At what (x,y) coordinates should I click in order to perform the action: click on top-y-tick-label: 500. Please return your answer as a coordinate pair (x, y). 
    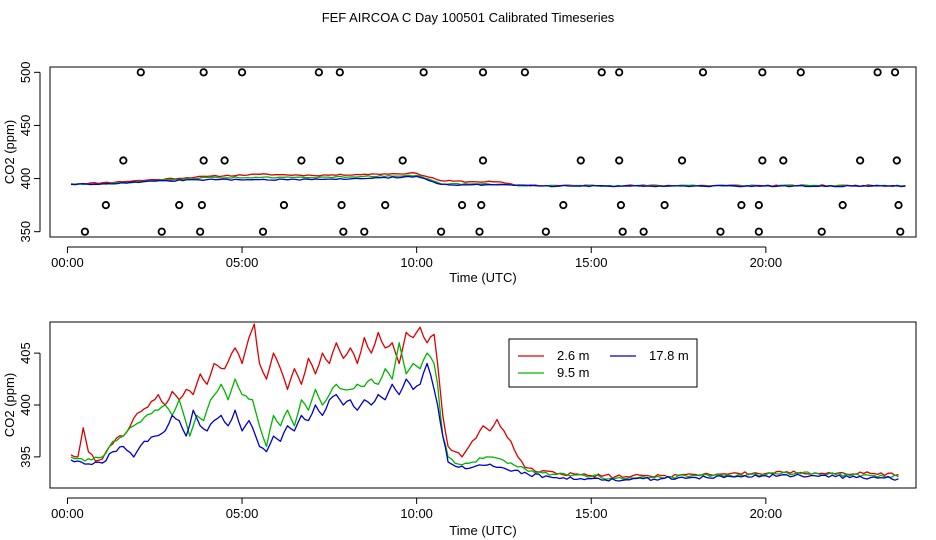
    Looking at the image, I should click on (25, 72).